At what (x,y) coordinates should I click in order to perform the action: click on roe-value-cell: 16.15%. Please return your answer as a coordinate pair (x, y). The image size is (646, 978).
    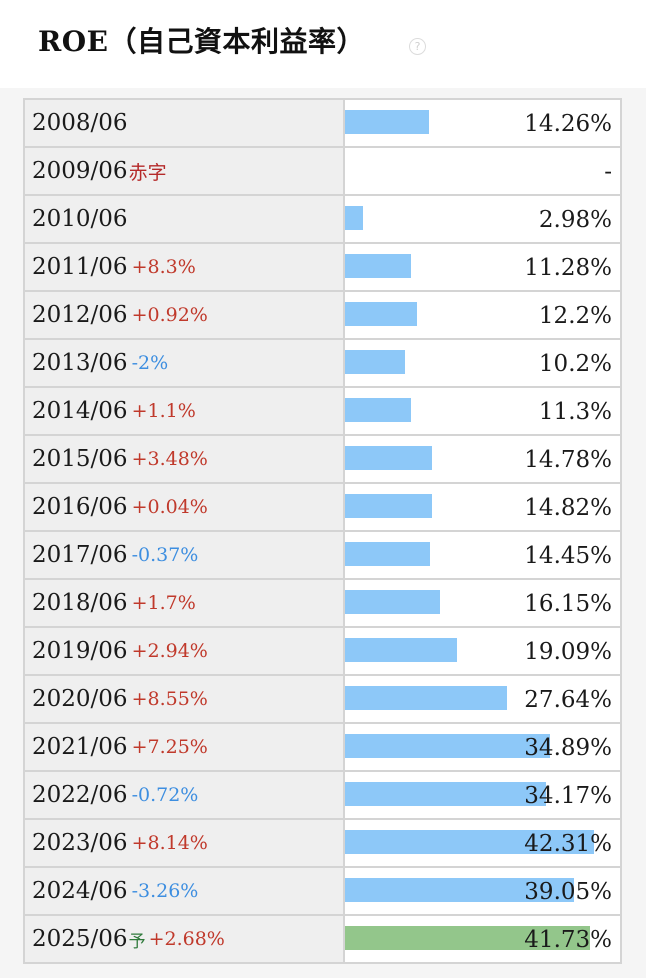
    Looking at the image, I should click on (482, 603).